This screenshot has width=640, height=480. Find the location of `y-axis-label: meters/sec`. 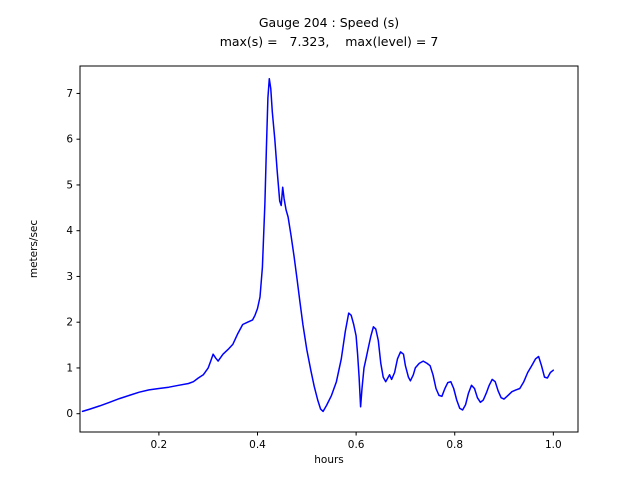

y-axis-label: meters/sec is located at coordinates (34, 249).